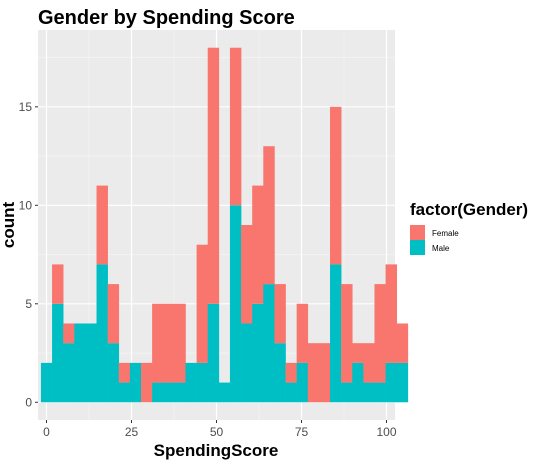 This screenshot has height=462, width=540. I want to click on y-axis-title: count, so click(9, 225).